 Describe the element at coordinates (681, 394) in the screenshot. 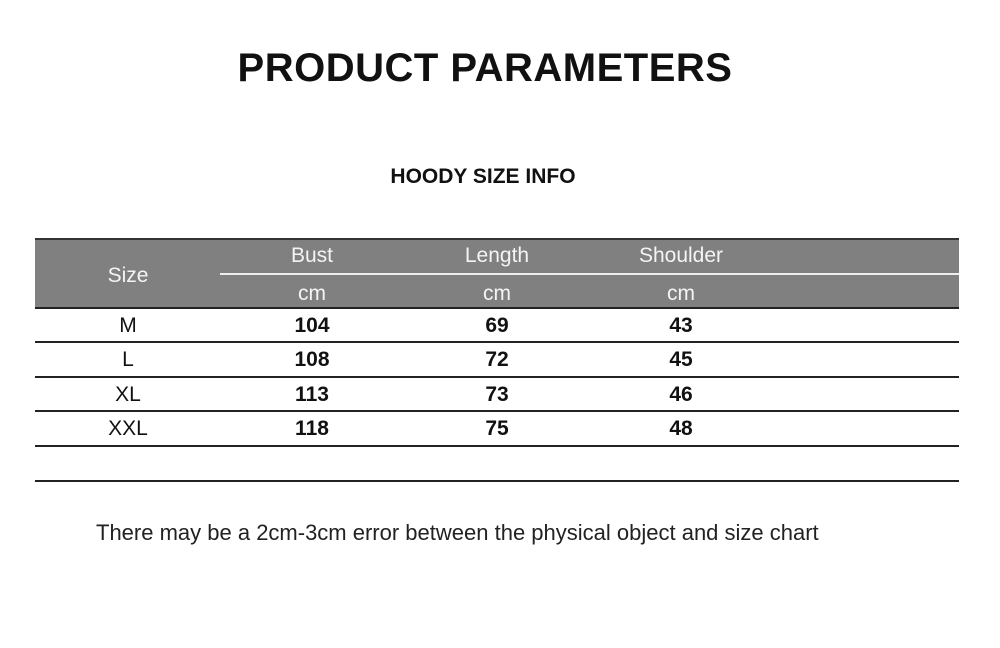

I see `shoulder-cell: 46` at that location.